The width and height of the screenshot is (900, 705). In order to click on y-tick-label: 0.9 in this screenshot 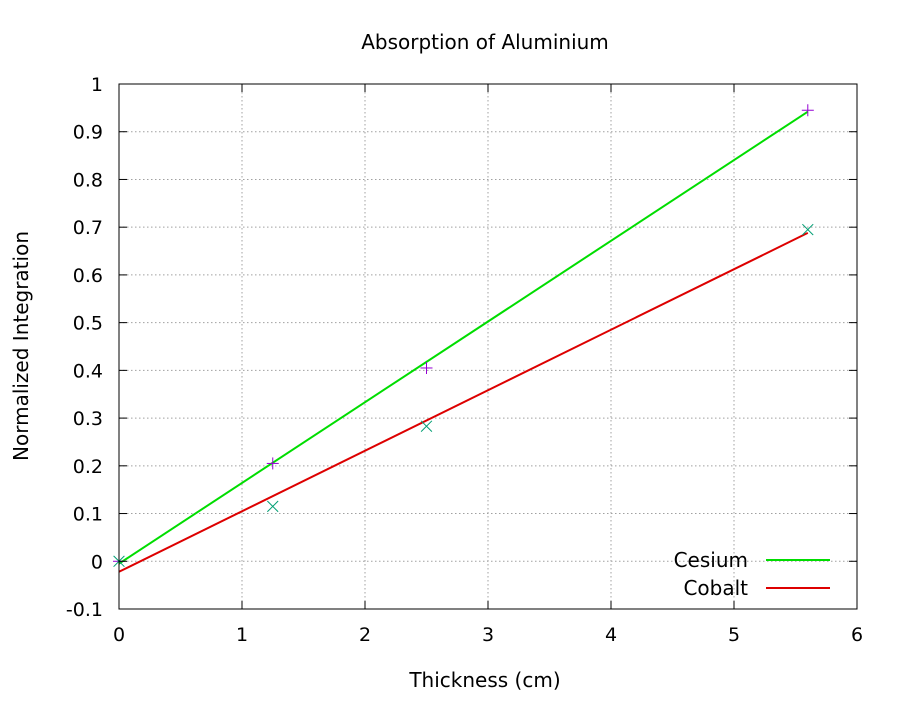, I will do `click(88, 133)`.